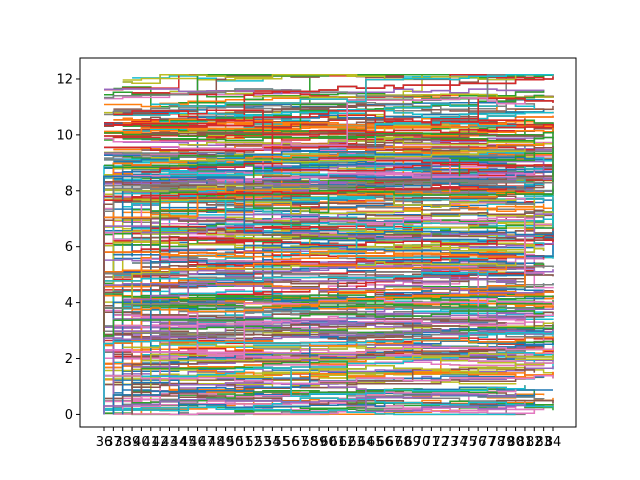 The width and height of the screenshot is (640, 480). Describe the element at coordinates (431, 442) in the screenshot. I see `x-tick-label: 71` at that location.